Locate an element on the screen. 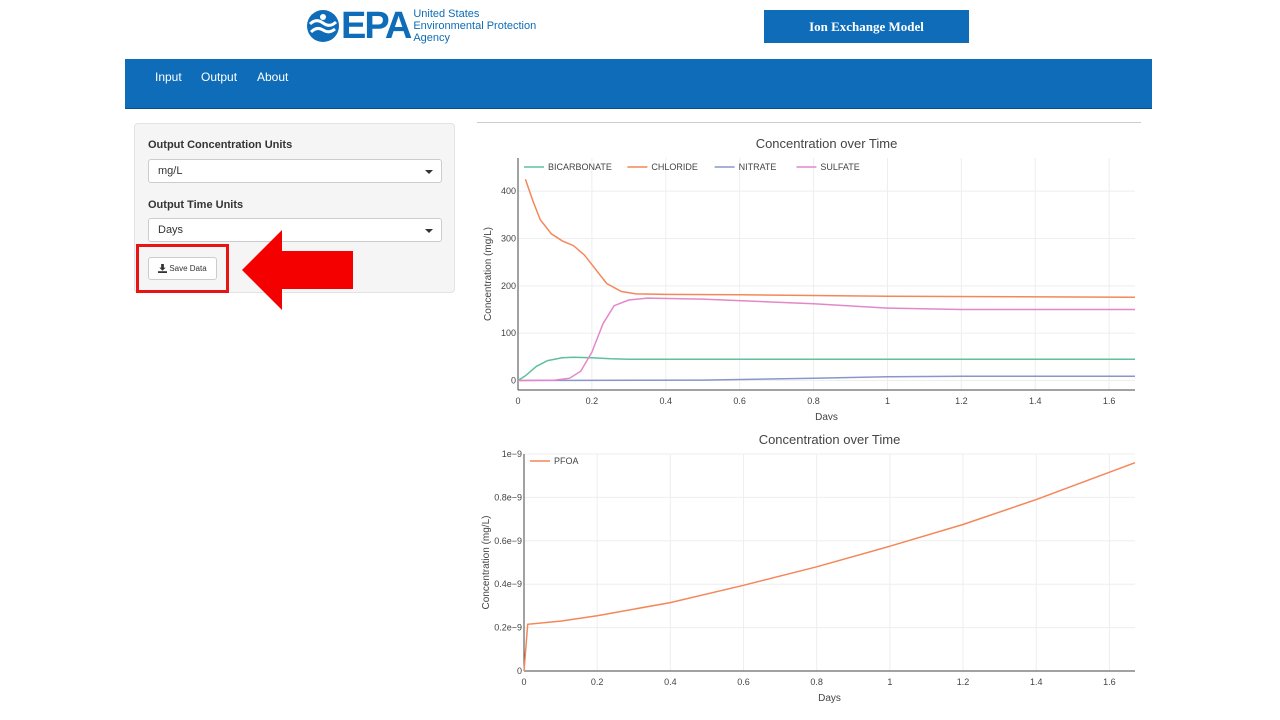 The image size is (1280, 720). highlight-box is located at coordinates (182, 268).